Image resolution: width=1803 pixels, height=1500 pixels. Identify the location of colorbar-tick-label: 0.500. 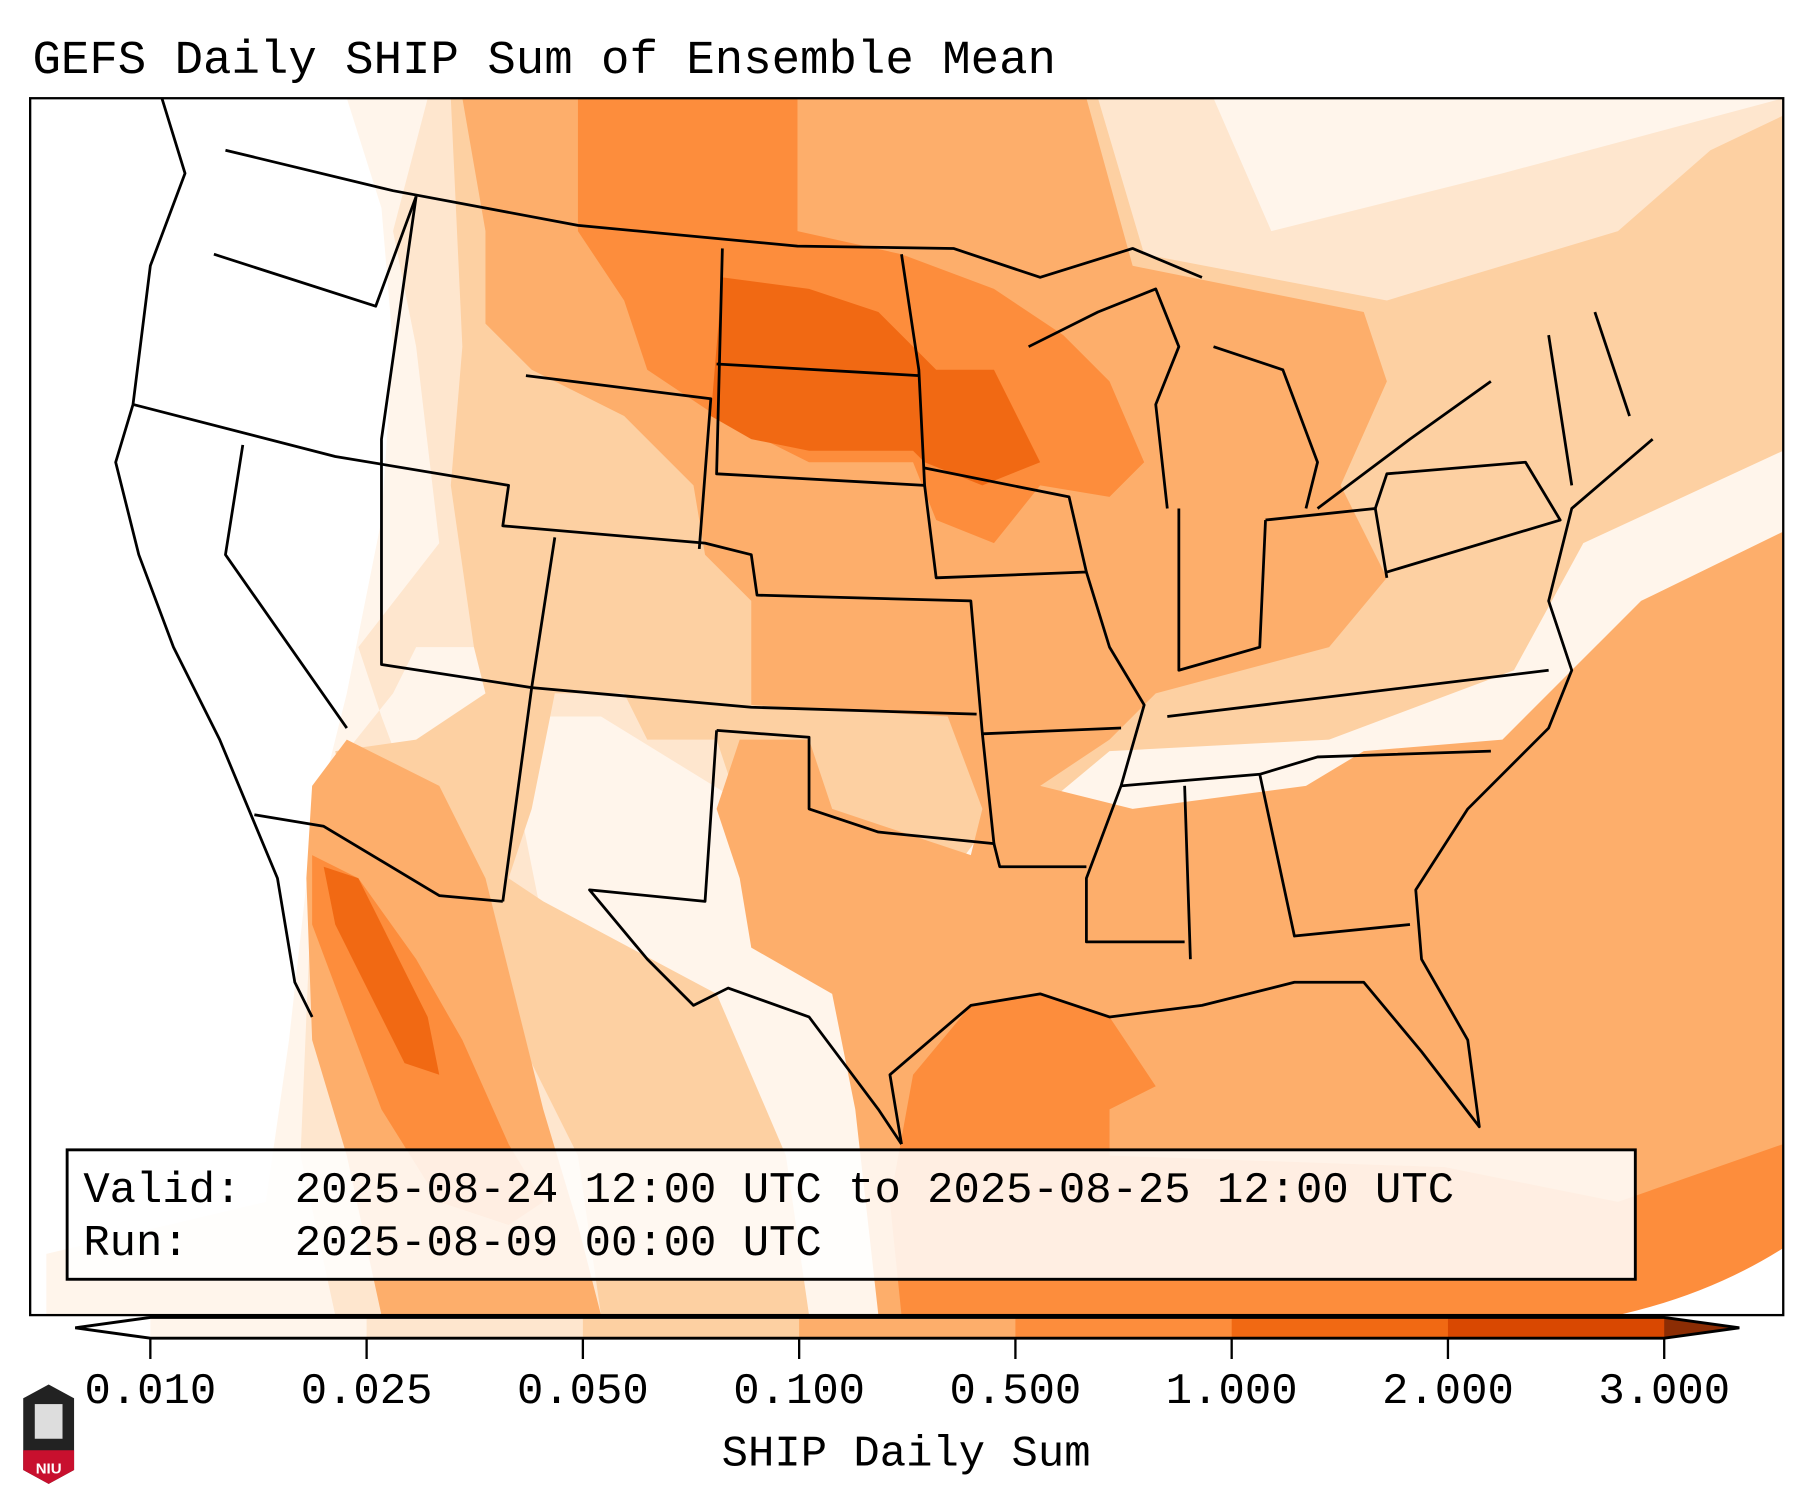
(1016, 1392).